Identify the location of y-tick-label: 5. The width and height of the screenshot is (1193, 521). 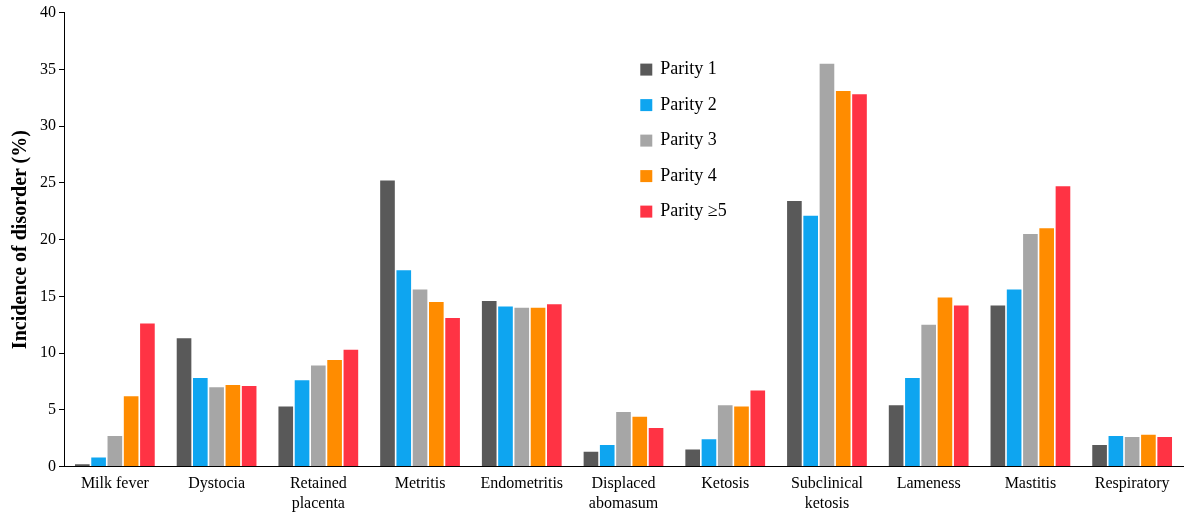
(52, 409).